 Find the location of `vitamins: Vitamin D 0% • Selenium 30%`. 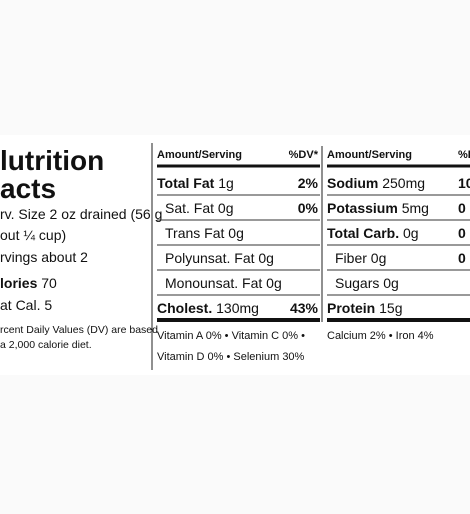

vitamins: Vitamin D 0% • Selenium 30% is located at coordinates (231, 357).